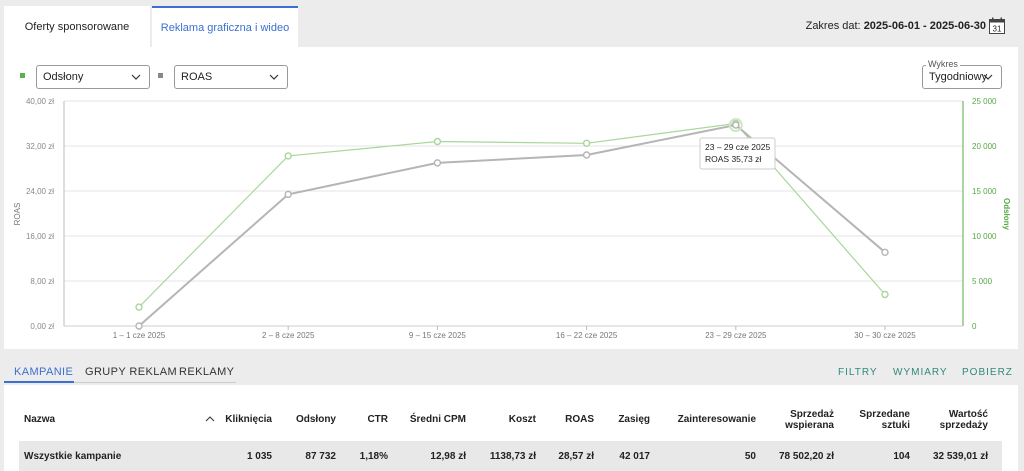 The width and height of the screenshot is (1024, 471). What do you see at coordinates (736, 335) in the screenshot?
I see `x-tick-label: 23 – 29 cze 2025` at bounding box center [736, 335].